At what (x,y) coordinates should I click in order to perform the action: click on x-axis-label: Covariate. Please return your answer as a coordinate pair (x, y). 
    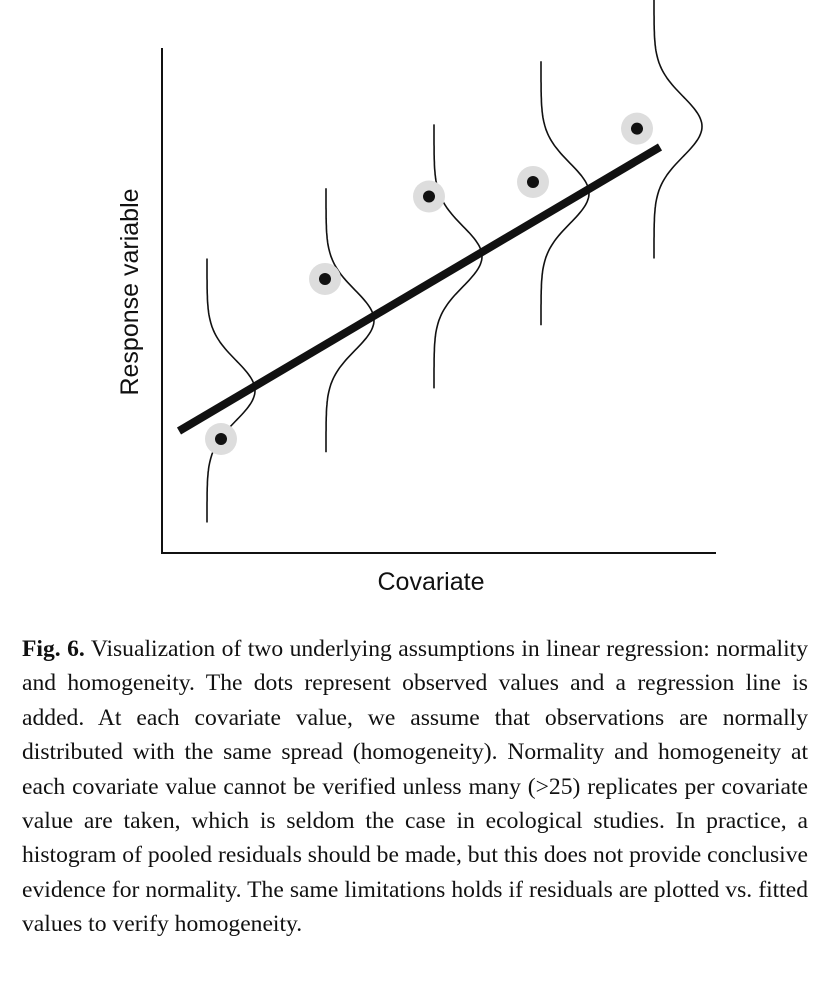
    Looking at the image, I should click on (431, 582).